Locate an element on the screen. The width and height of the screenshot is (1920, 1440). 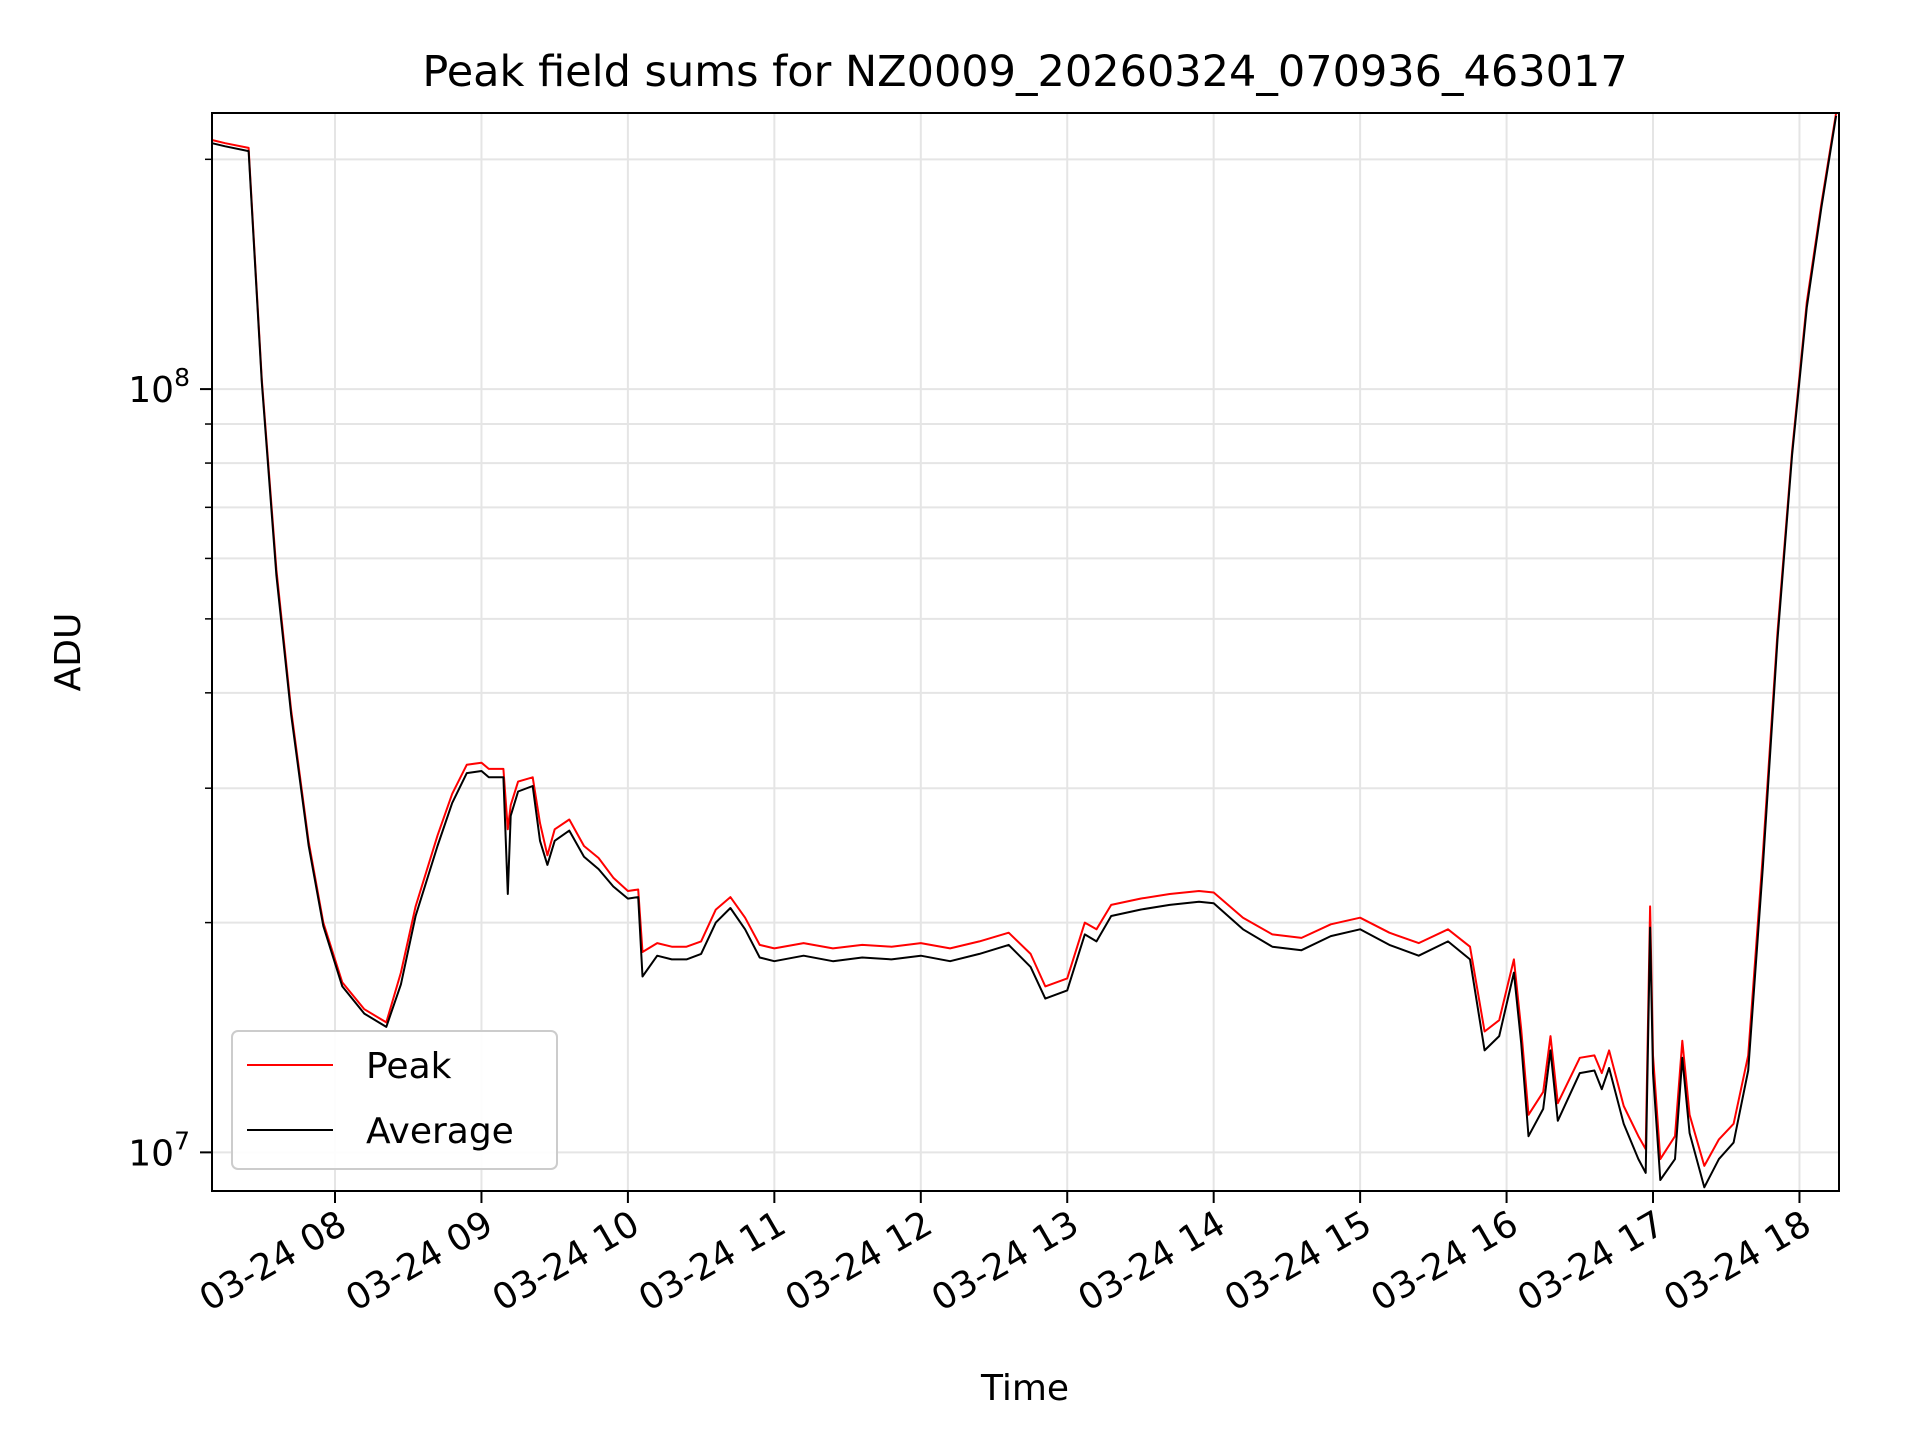
legend-peak-label: Peak is located at coordinates (409, 1066).